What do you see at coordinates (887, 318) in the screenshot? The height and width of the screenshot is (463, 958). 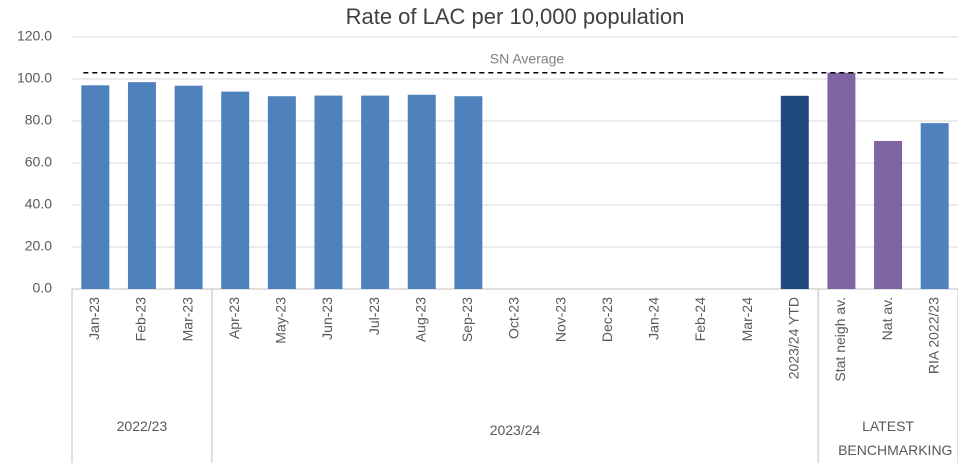 I see `x-tick-label: Nat av.` at bounding box center [887, 318].